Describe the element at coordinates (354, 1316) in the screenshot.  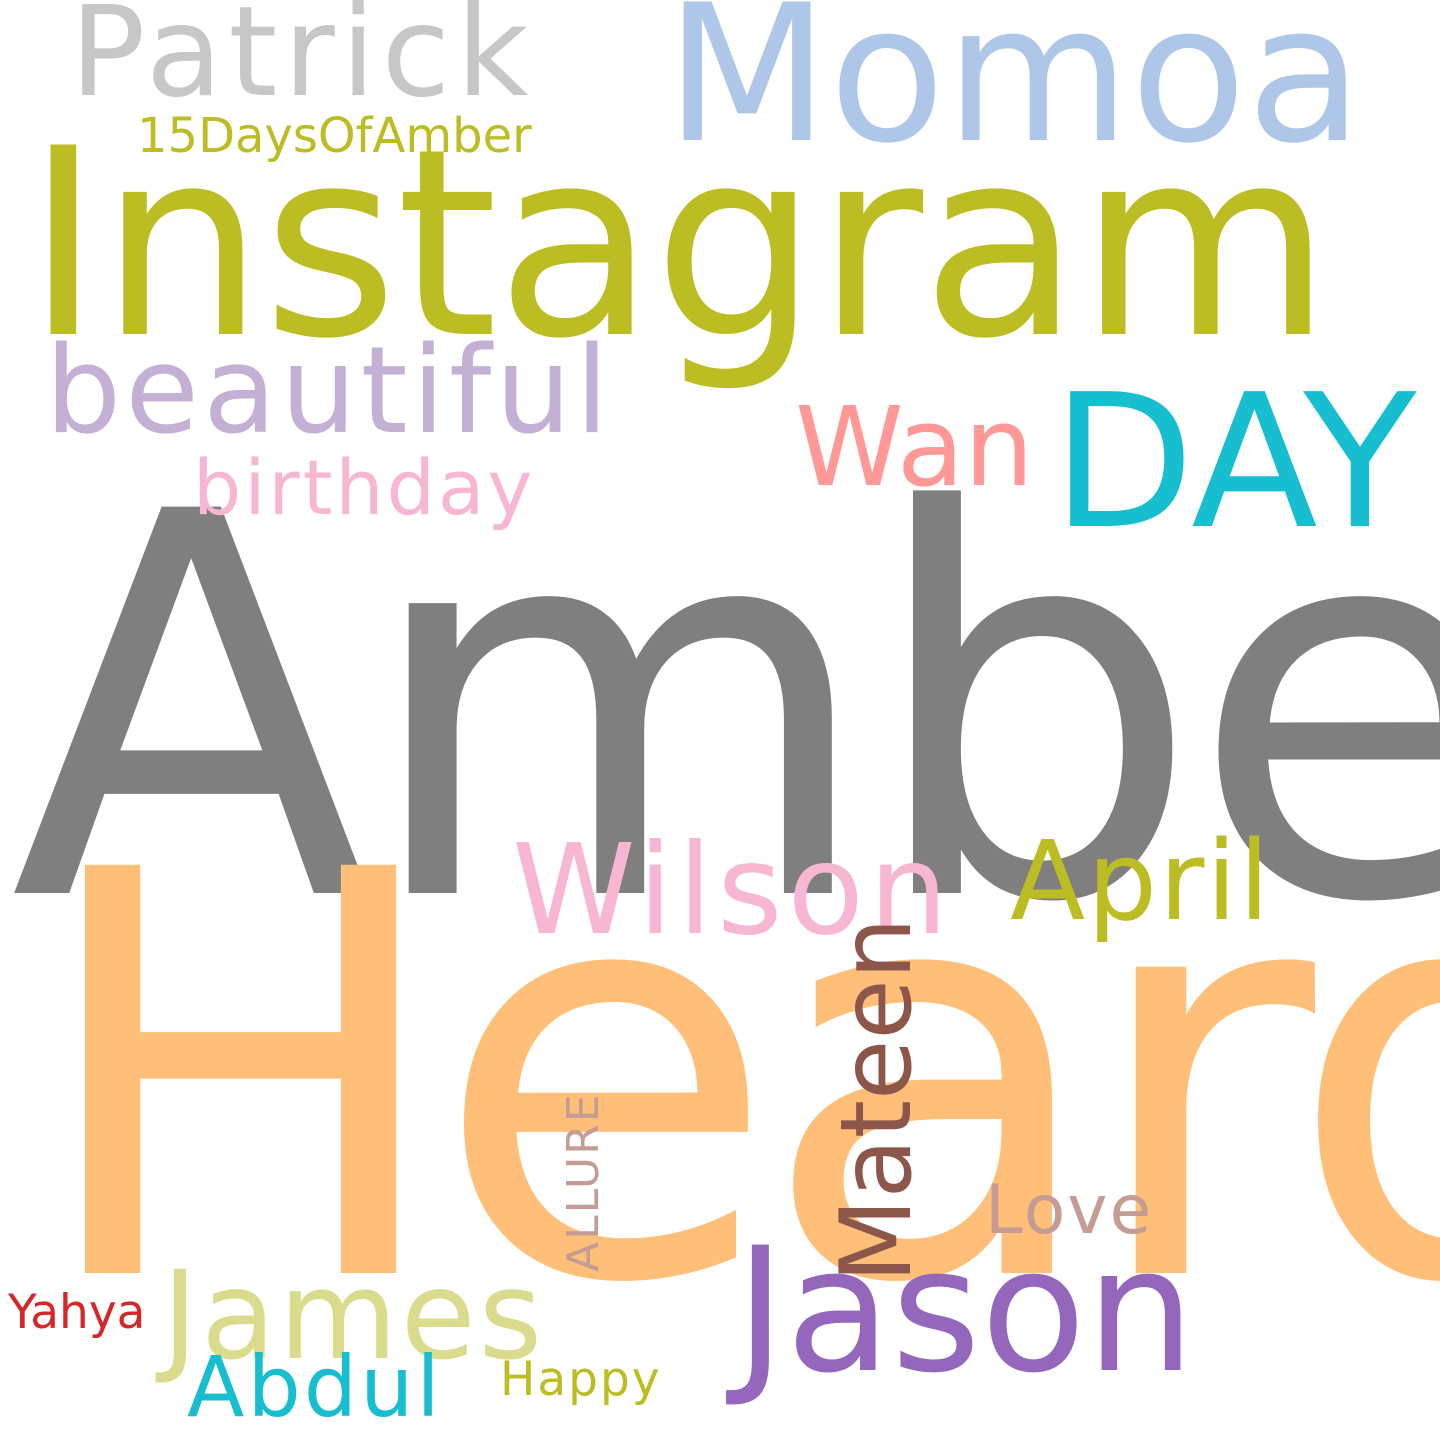
I see `word-james: James` at that location.